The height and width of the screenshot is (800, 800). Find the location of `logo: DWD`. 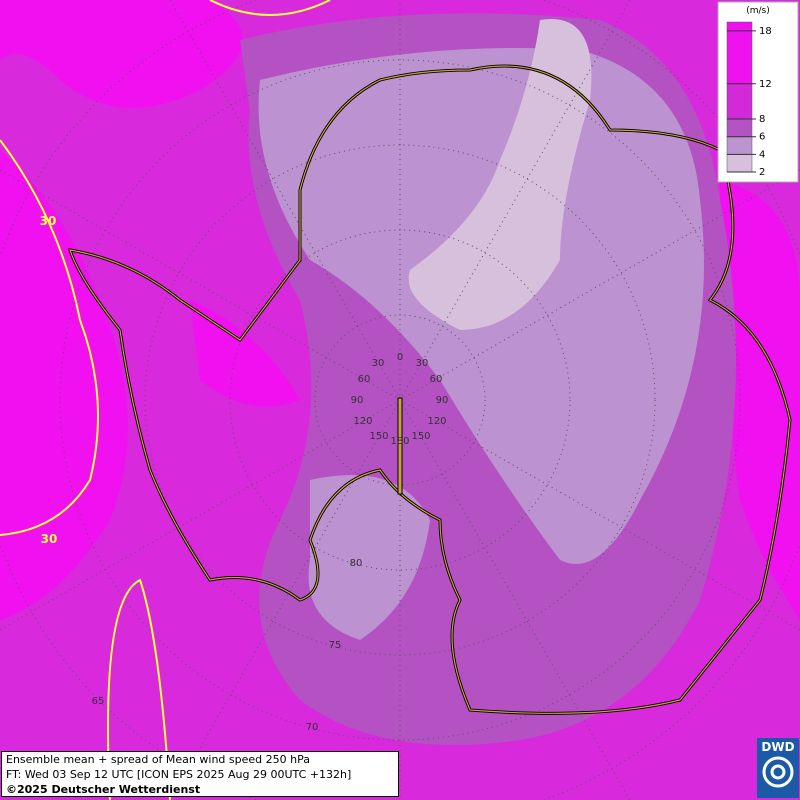

logo: DWD is located at coordinates (778, 768).